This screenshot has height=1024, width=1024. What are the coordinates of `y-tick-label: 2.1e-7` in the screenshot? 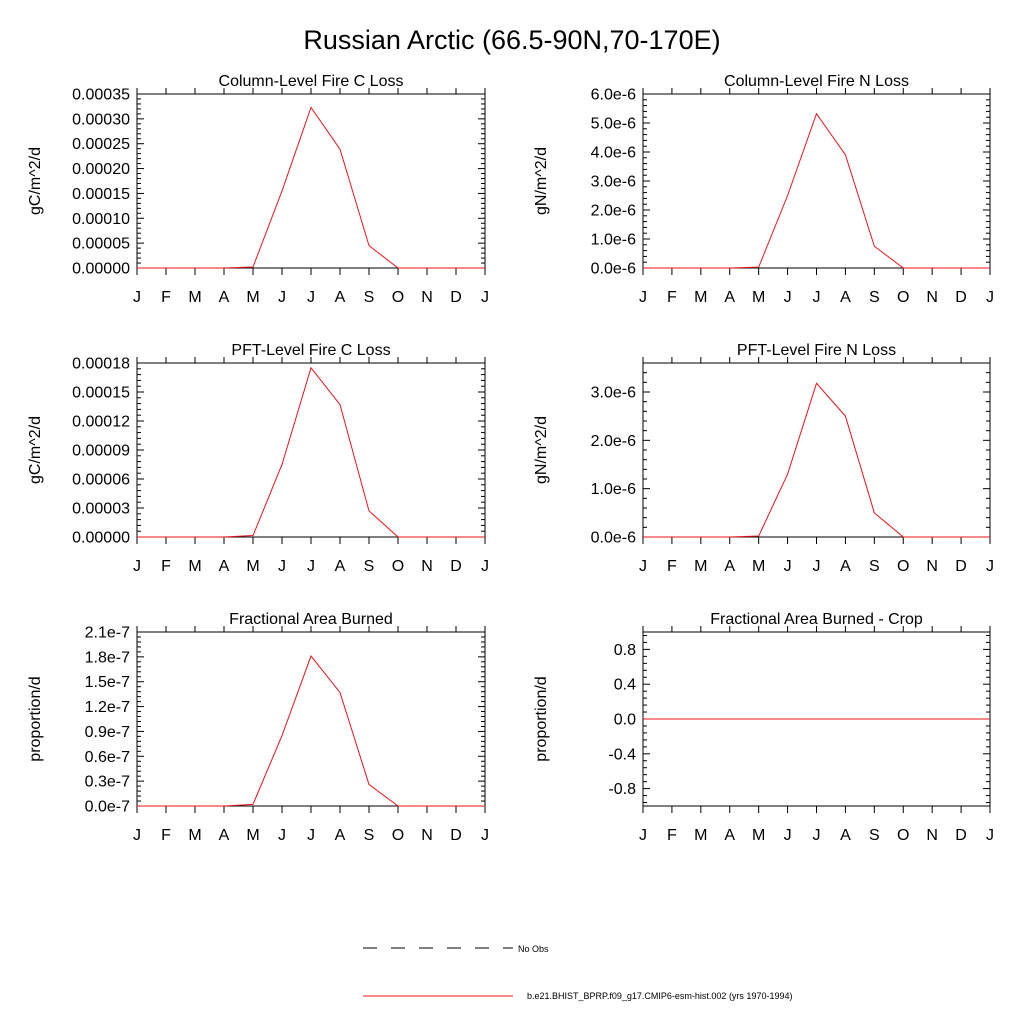 It's located at (107, 633).